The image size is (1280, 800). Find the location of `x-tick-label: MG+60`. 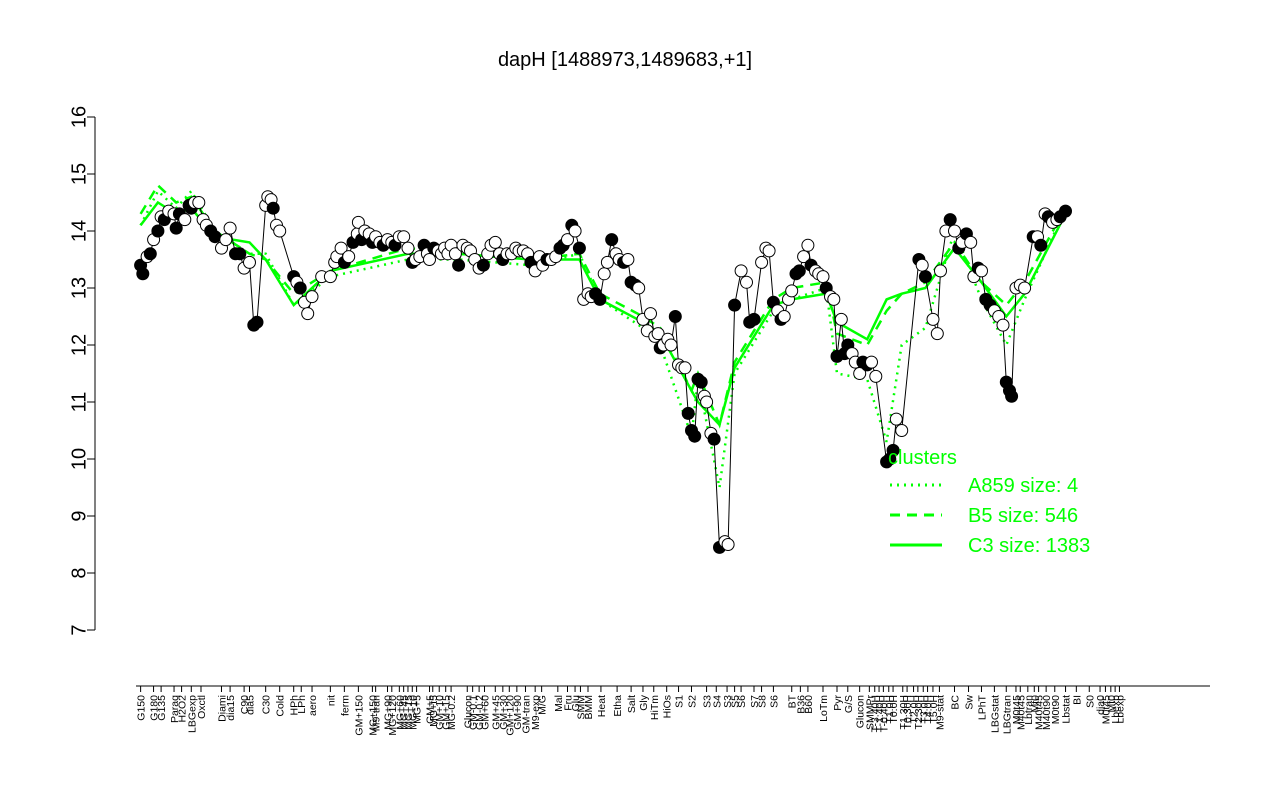

x-tick-label: MG+60 is located at coordinates (400, 712).